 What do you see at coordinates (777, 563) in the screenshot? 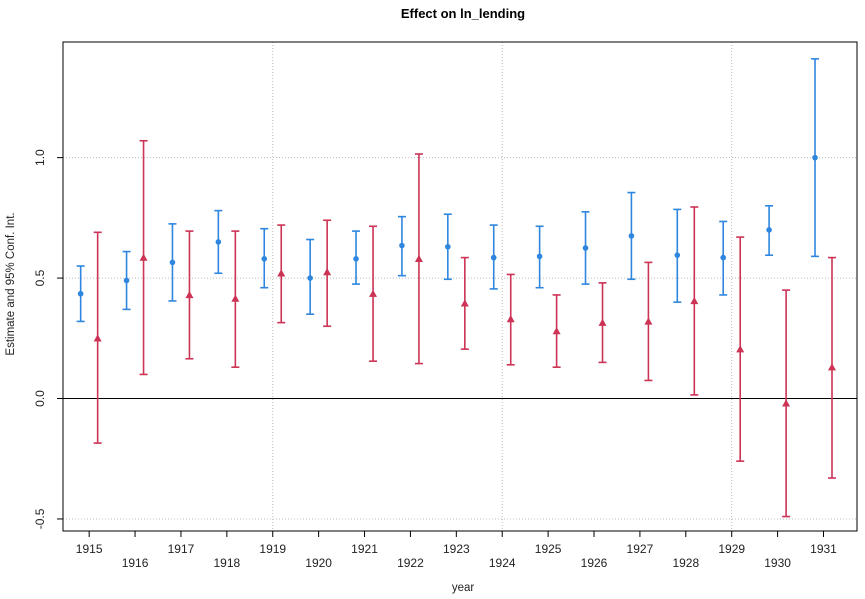
I see `x-tick-label: 1930` at bounding box center [777, 563].